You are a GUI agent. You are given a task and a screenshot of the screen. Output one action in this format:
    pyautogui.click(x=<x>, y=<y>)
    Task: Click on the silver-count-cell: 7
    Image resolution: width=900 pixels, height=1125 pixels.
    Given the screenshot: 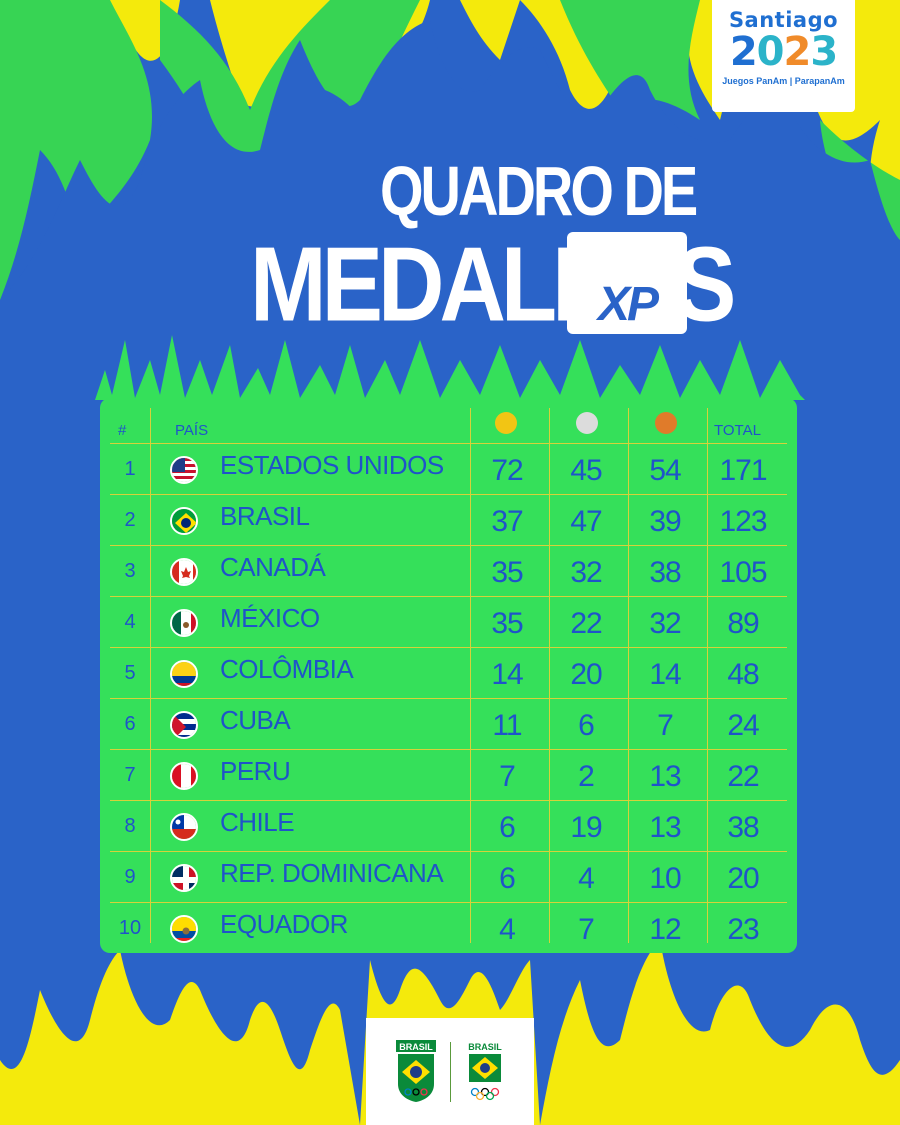 What is the action you would take?
    pyautogui.click(x=586, y=929)
    